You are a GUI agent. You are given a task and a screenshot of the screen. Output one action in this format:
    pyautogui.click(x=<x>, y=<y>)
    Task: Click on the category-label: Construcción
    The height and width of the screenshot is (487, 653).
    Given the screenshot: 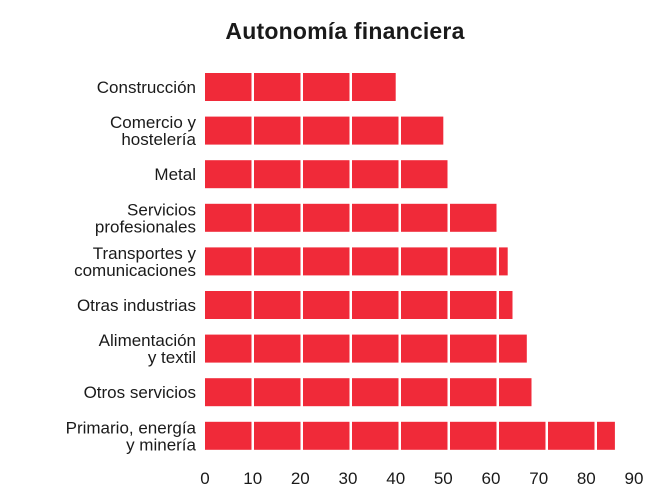 What is the action you would take?
    pyautogui.click(x=146, y=87)
    